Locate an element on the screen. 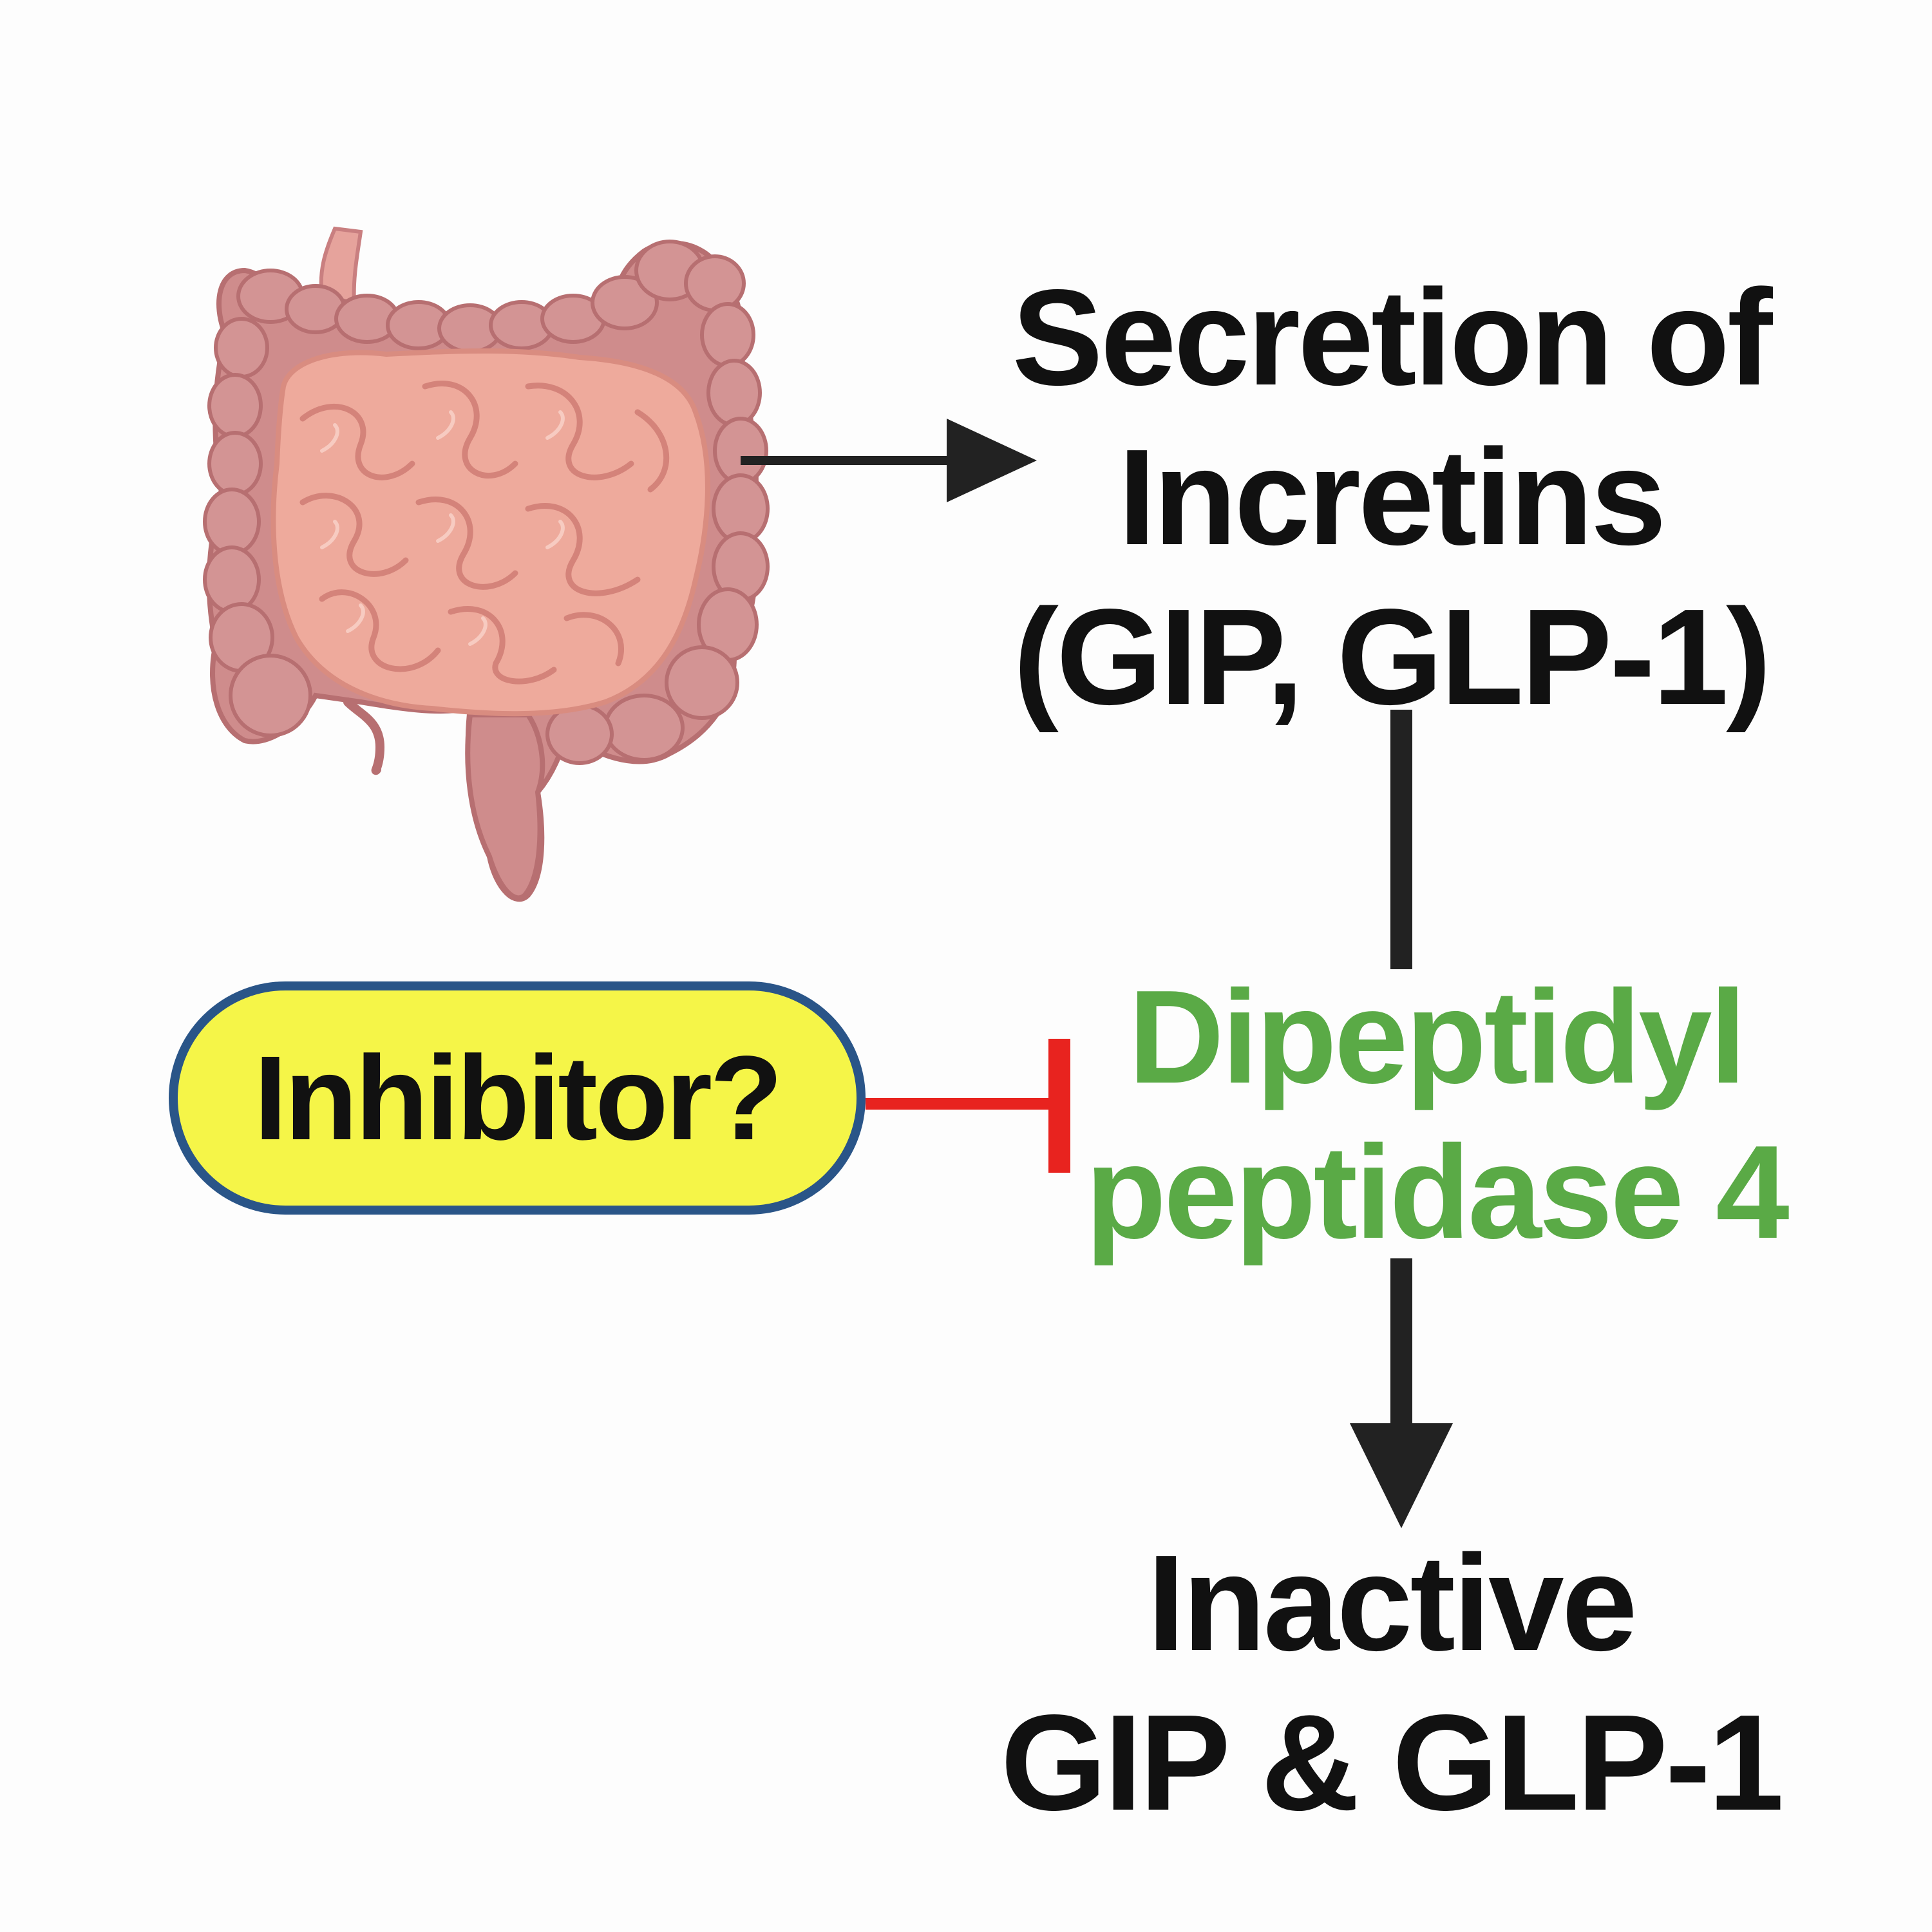 This screenshot has width=1932, height=1932. small-intestine-shape is located at coordinates (490, 532).